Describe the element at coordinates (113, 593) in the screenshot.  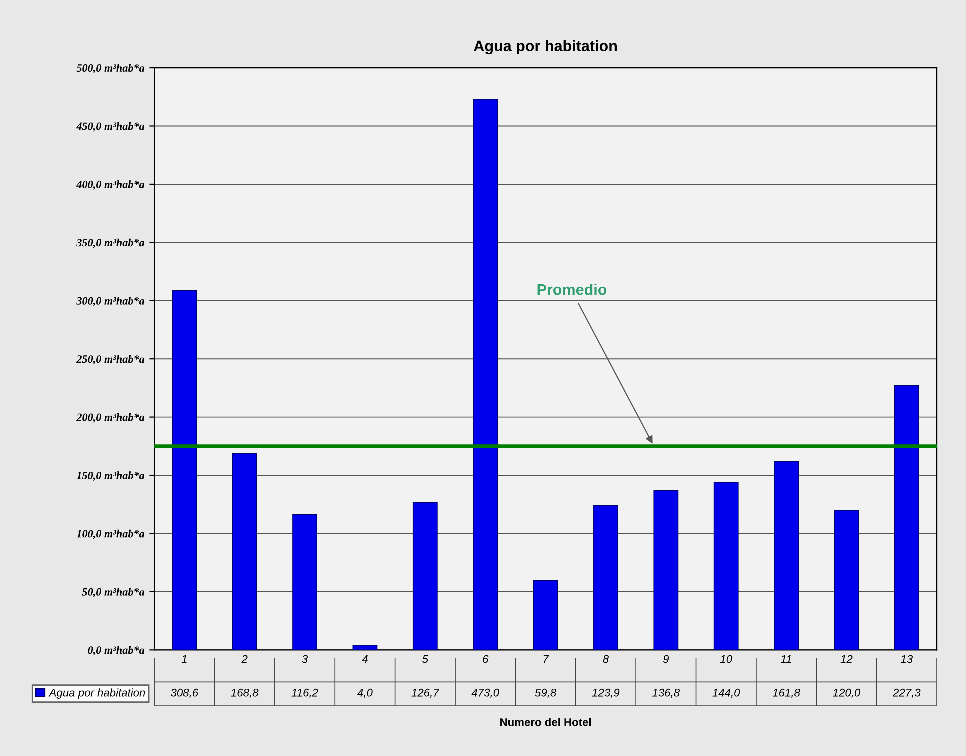
I see `y-tick-label: 50,0 m³hab*a` at that location.